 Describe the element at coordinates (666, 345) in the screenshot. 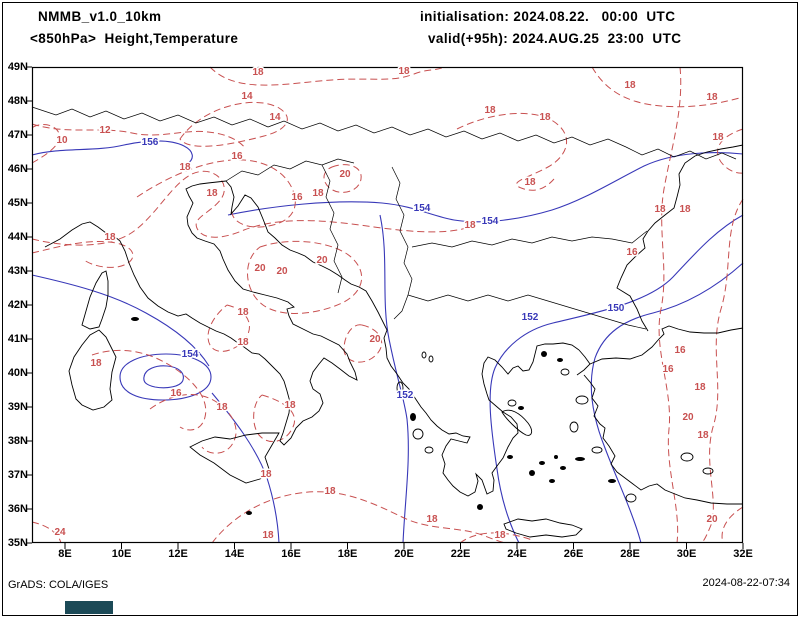

I see `coastline-marmara-blacksea-south` at that location.